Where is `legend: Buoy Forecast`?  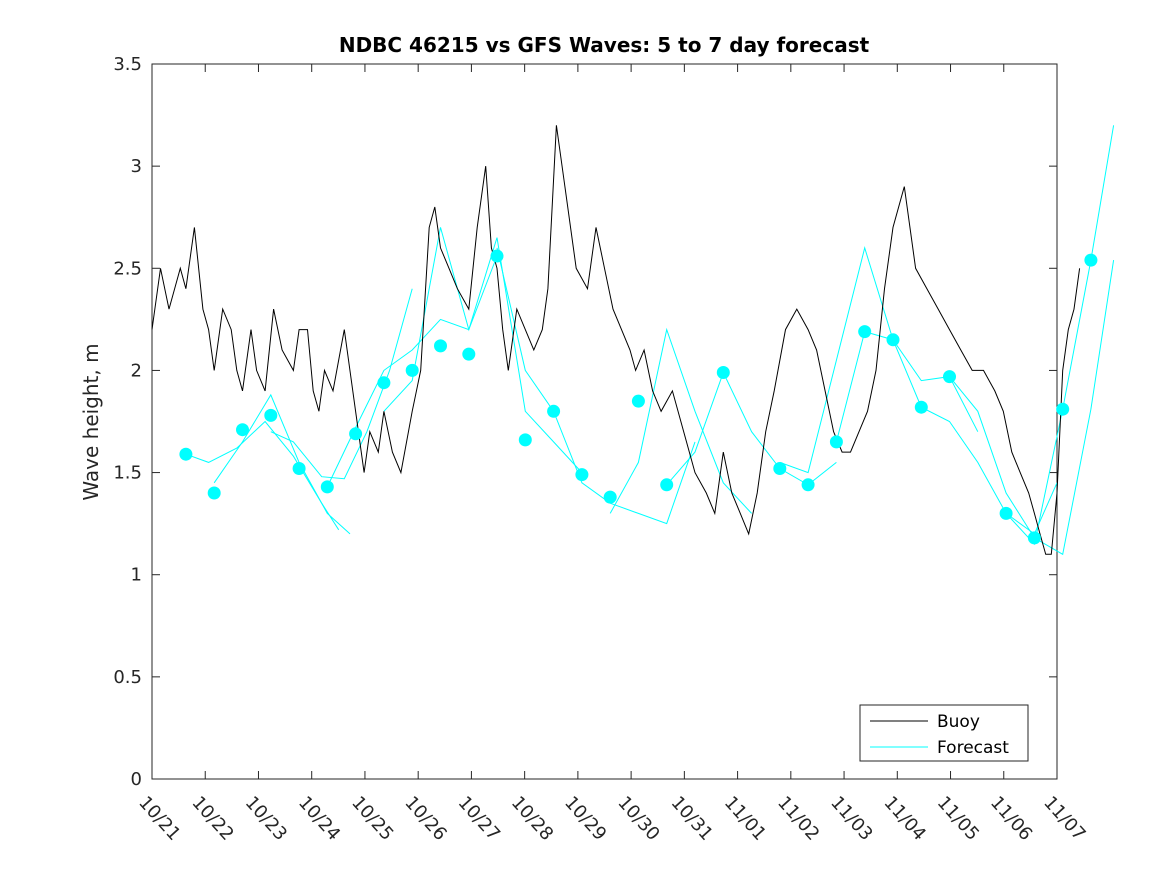 legend: Buoy Forecast is located at coordinates (944, 733).